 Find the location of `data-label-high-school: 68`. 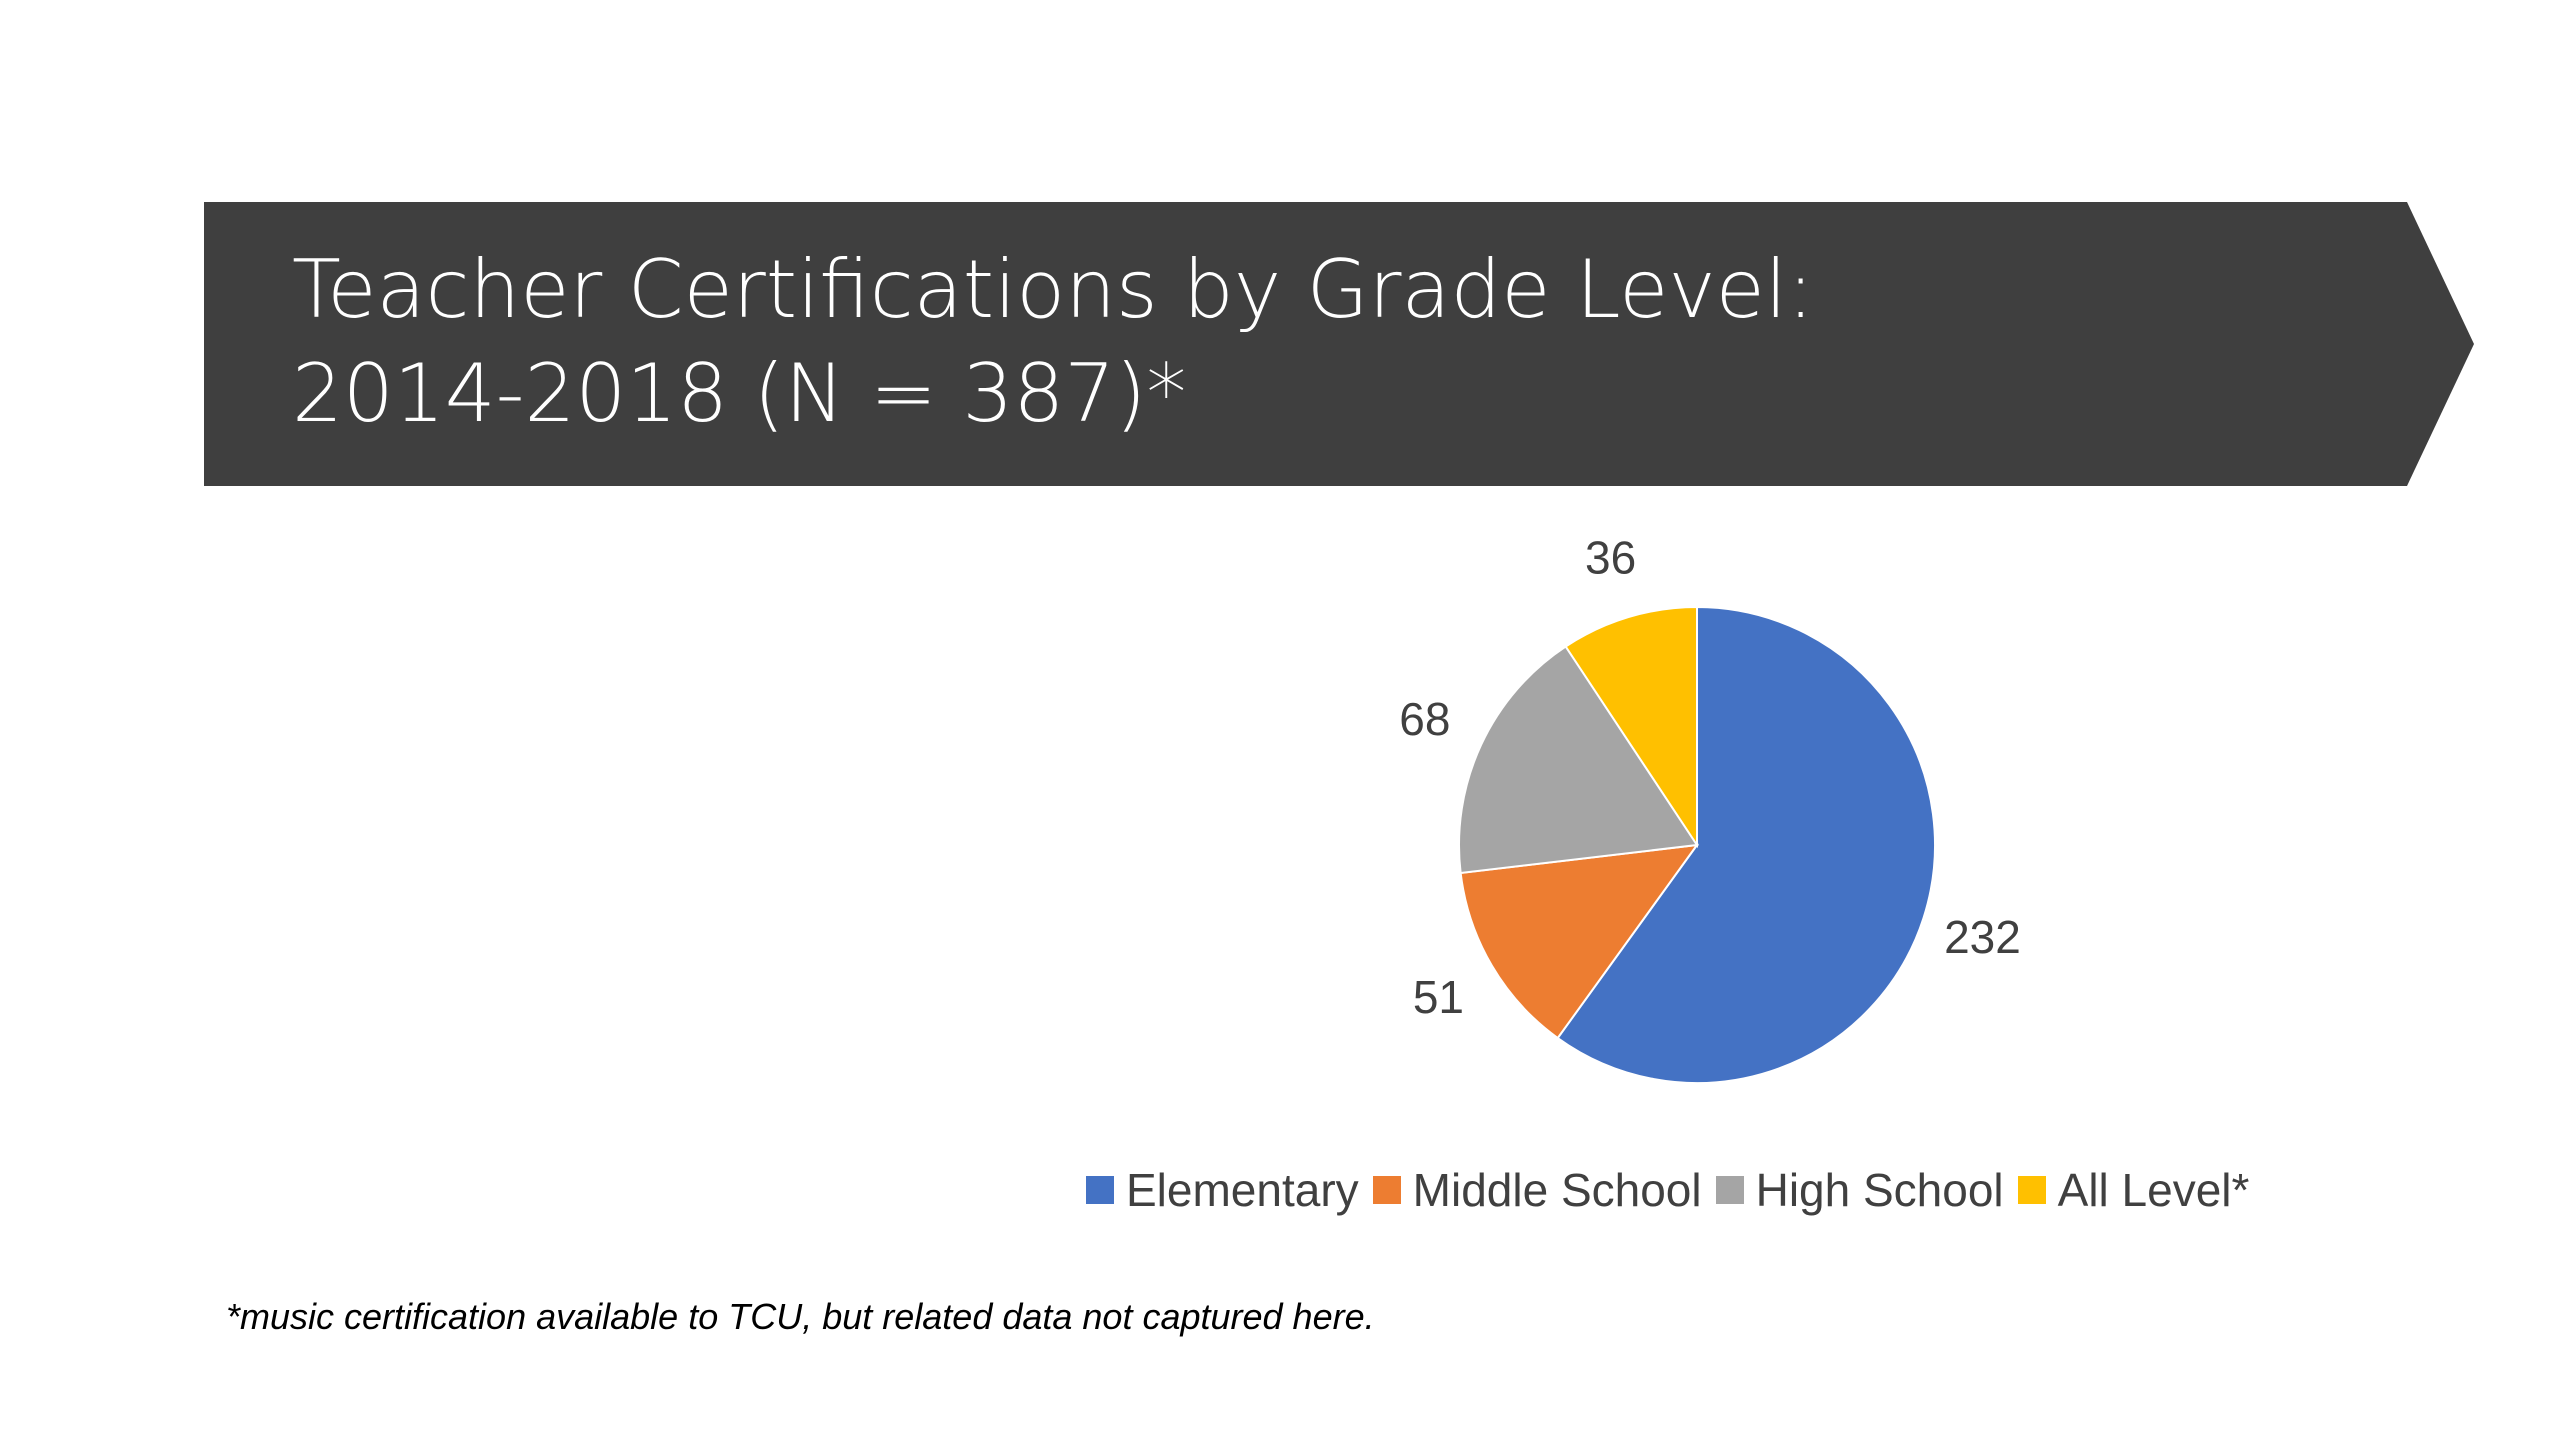

data-label-high-school: 68 is located at coordinates (1424, 719).